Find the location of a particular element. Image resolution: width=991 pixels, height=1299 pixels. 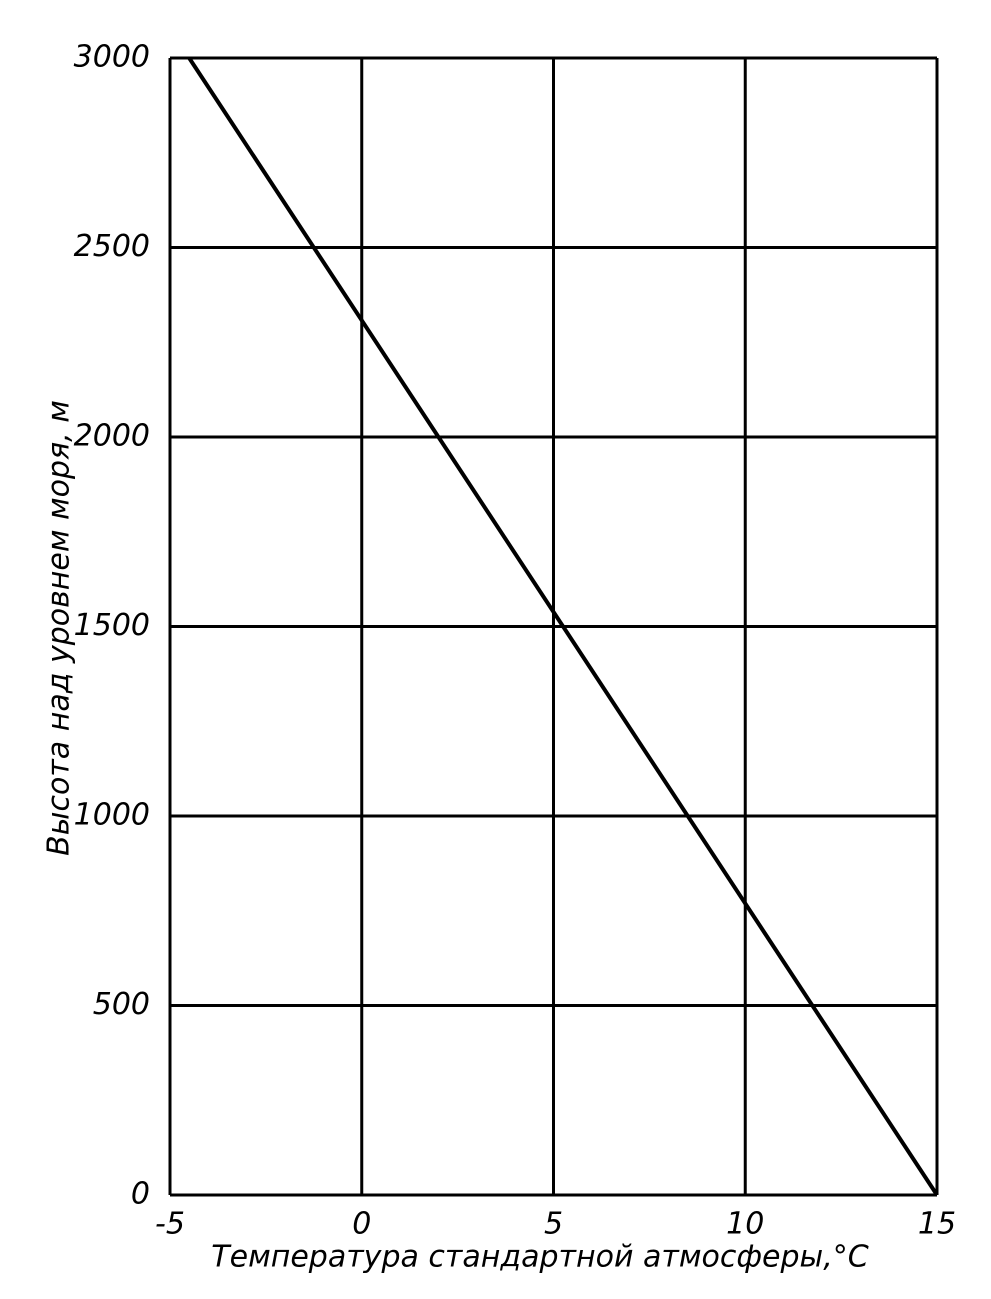

y-axis-label: Высота над уровнем моря, м is located at coordinates (59, 628).